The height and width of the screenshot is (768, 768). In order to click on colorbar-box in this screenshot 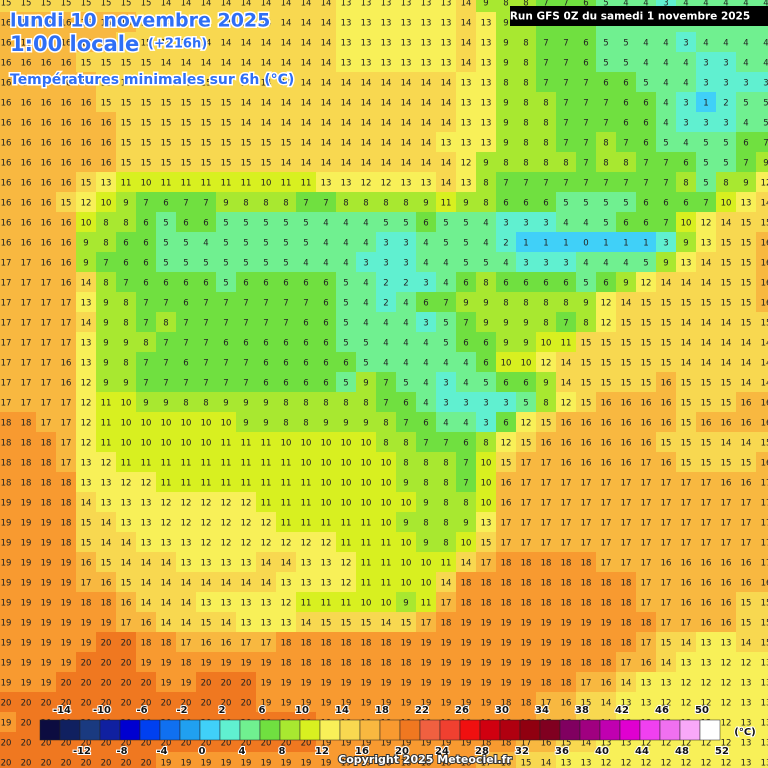, I will do `click(490, 730)`.